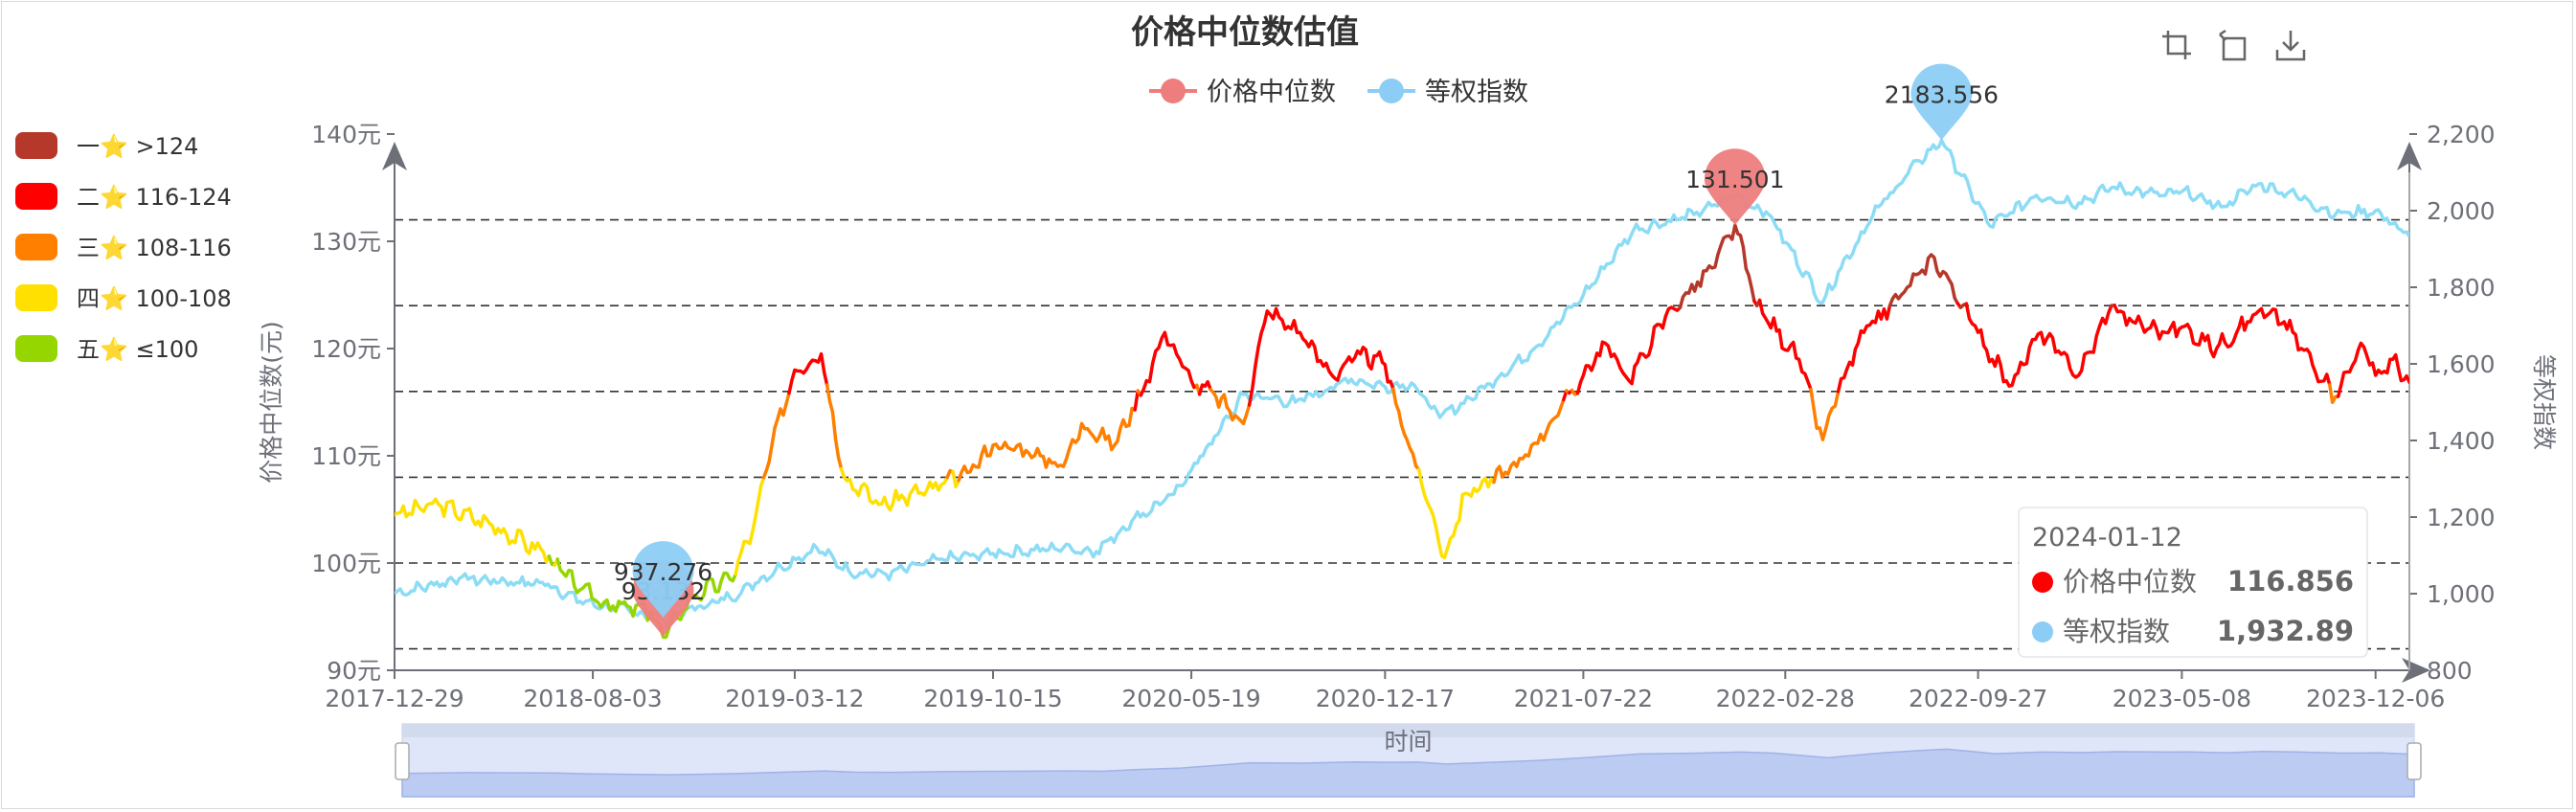 Image resolution: width=2576 pixels, height=812 pixels. Describe the element at coordinates (1734, 179) in the screenshot. I see `mark-point-label: 131.501` at that location.